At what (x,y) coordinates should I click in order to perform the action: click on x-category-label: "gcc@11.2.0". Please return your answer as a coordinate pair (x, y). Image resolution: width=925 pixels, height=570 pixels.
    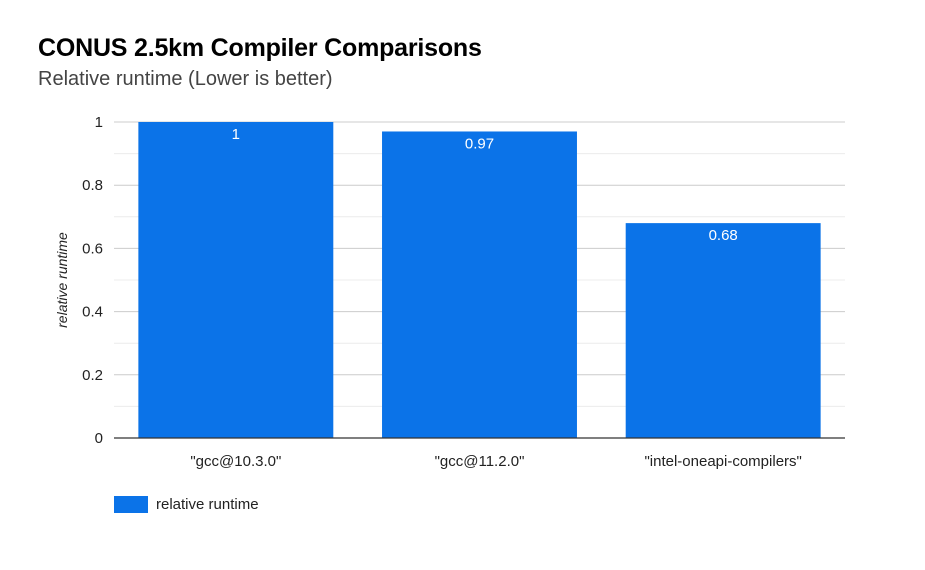
    Looking at the image, I should click on (480, 461).